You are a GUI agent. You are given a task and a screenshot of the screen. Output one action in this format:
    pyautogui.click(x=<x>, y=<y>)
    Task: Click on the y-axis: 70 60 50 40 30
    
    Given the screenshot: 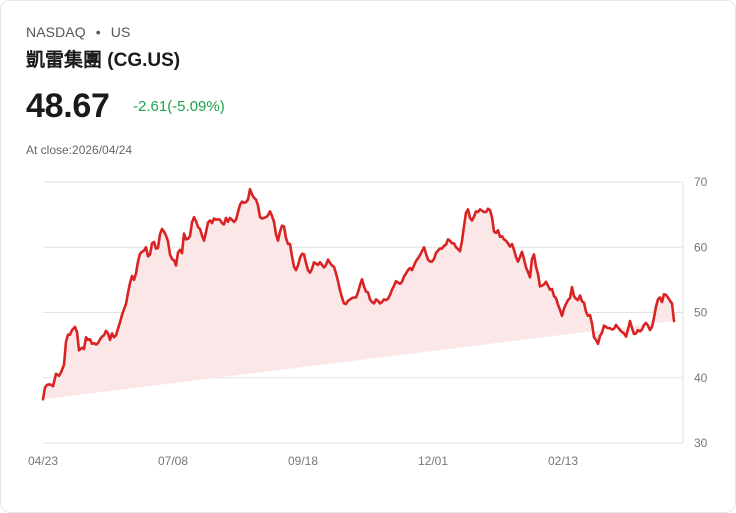 What is the action you would take?
    pyautogui.click(x=701, y=312)
    